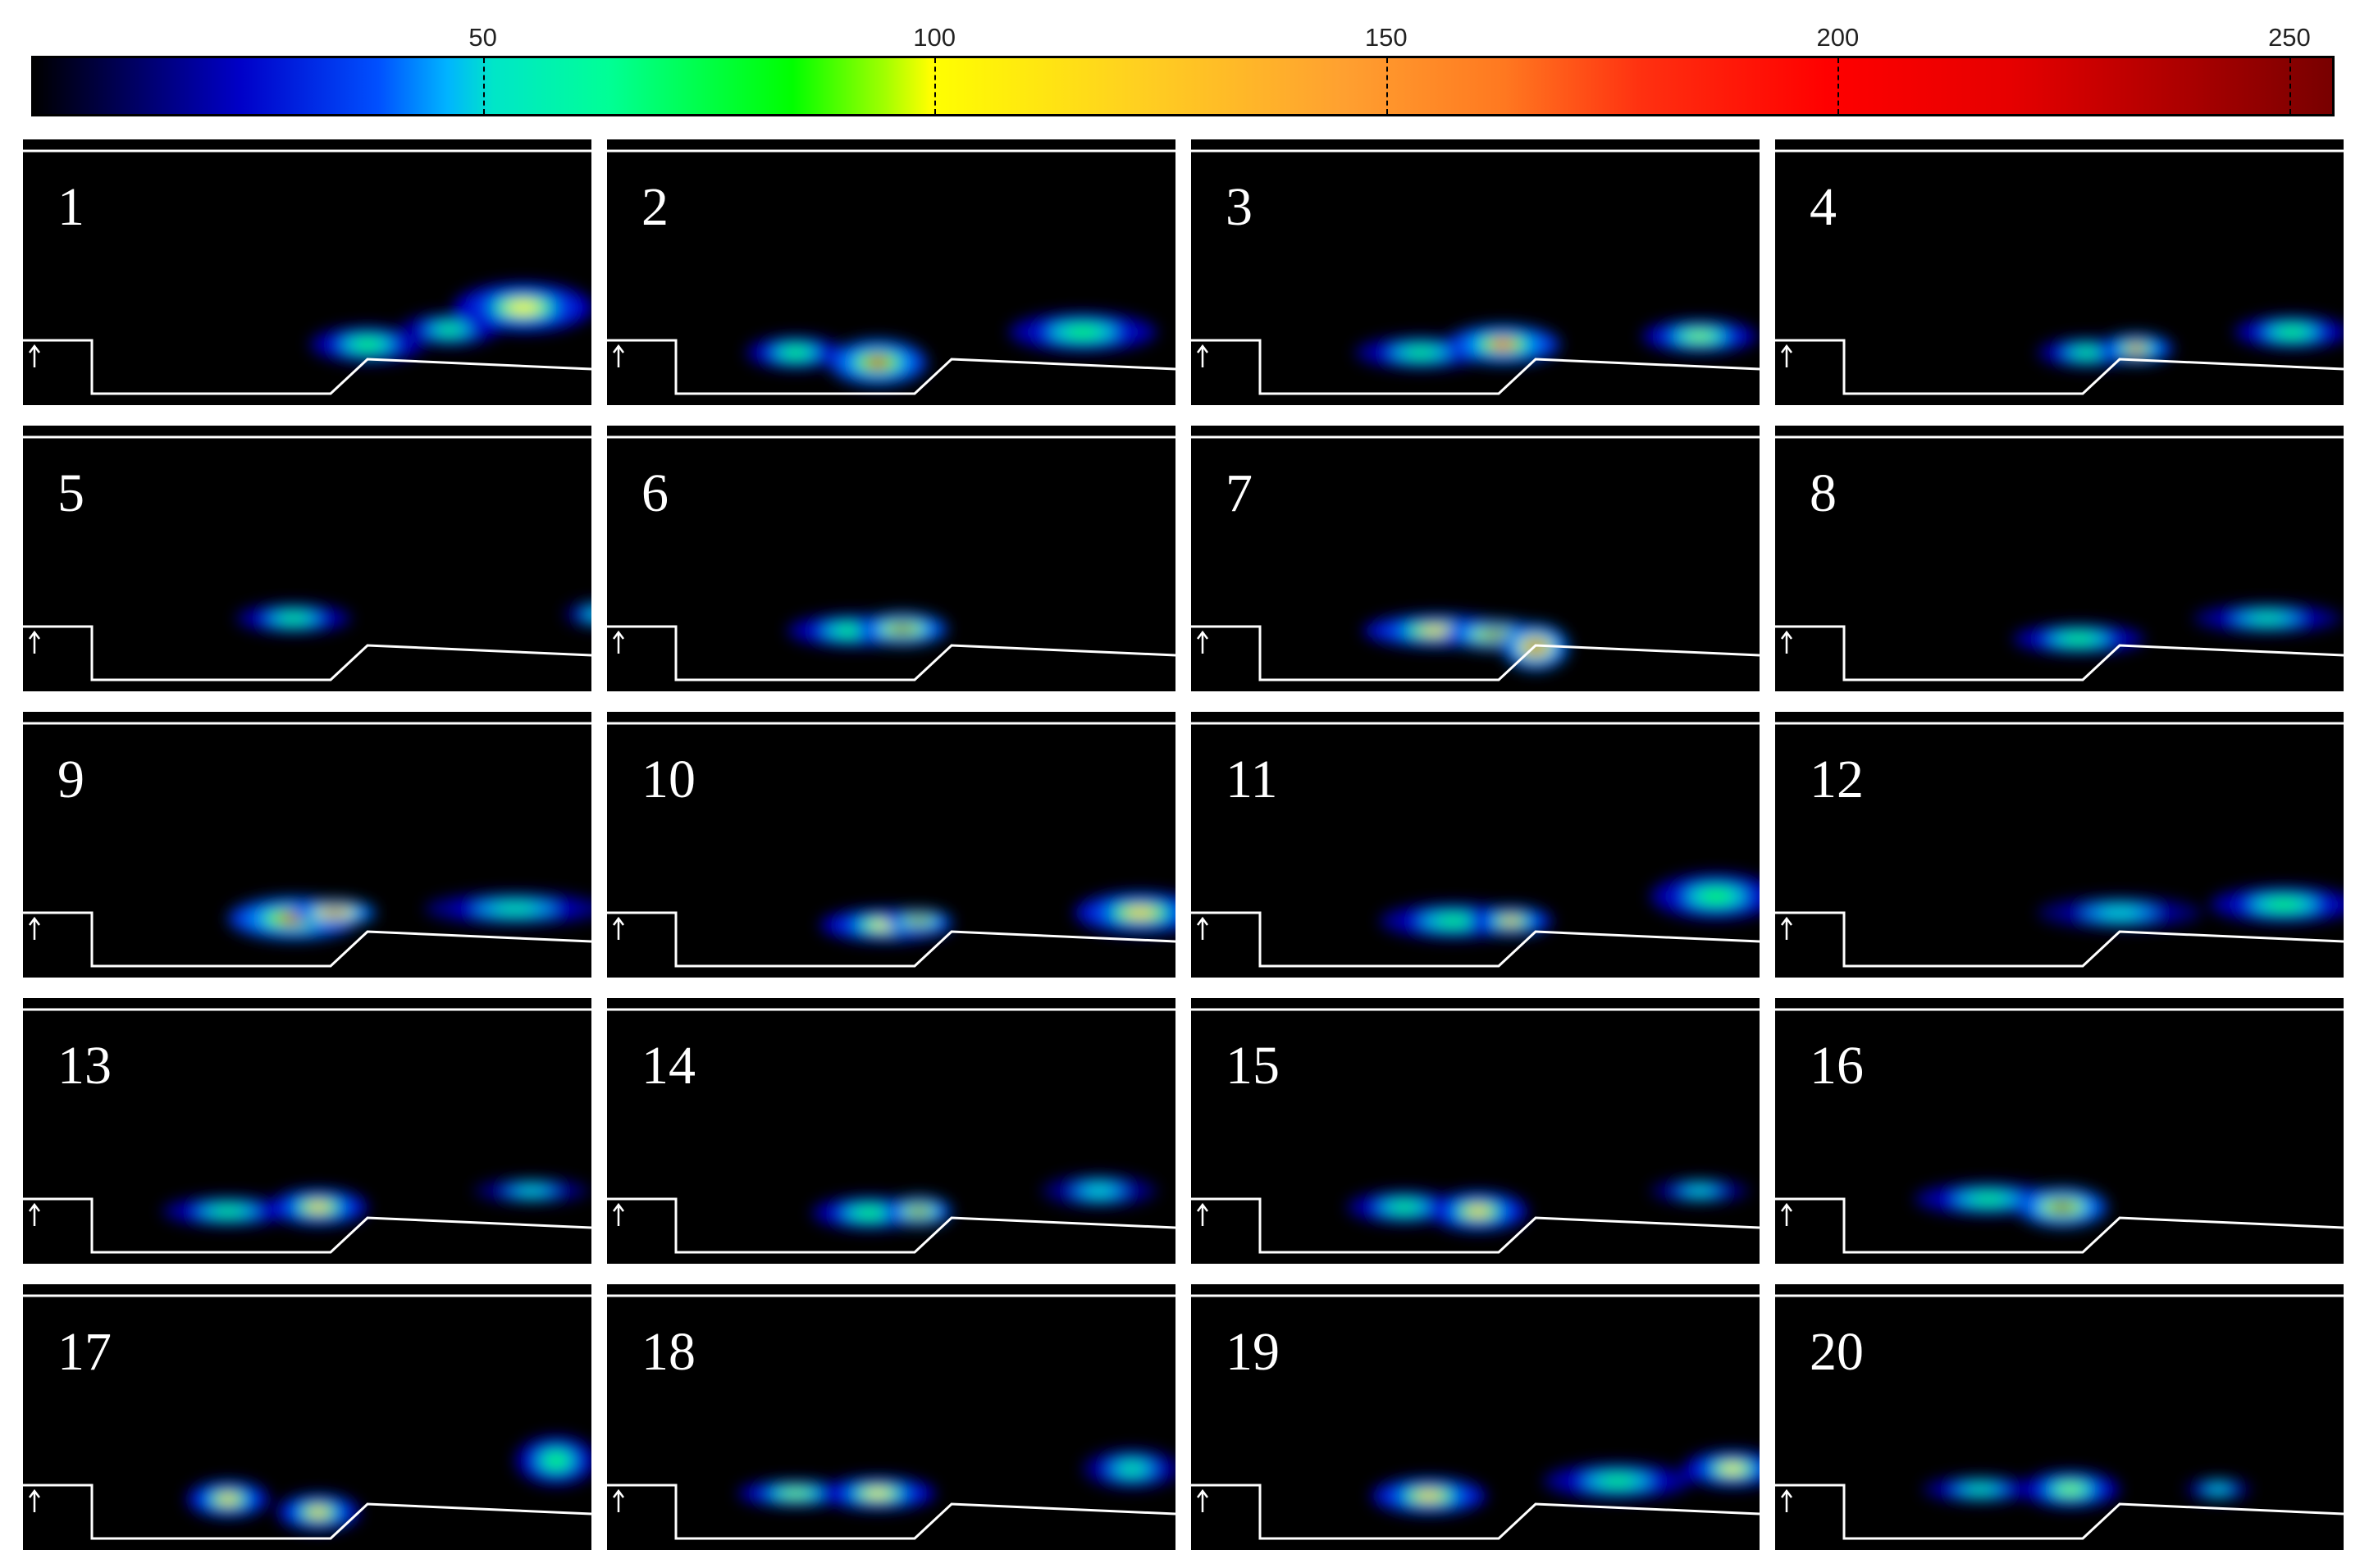 This screenshot has height=1568, width=2360. What do you see at coordinates (307, 1131) in the screenshot?
I see `frame-panel: 13` at bounding box center [307, 1131].